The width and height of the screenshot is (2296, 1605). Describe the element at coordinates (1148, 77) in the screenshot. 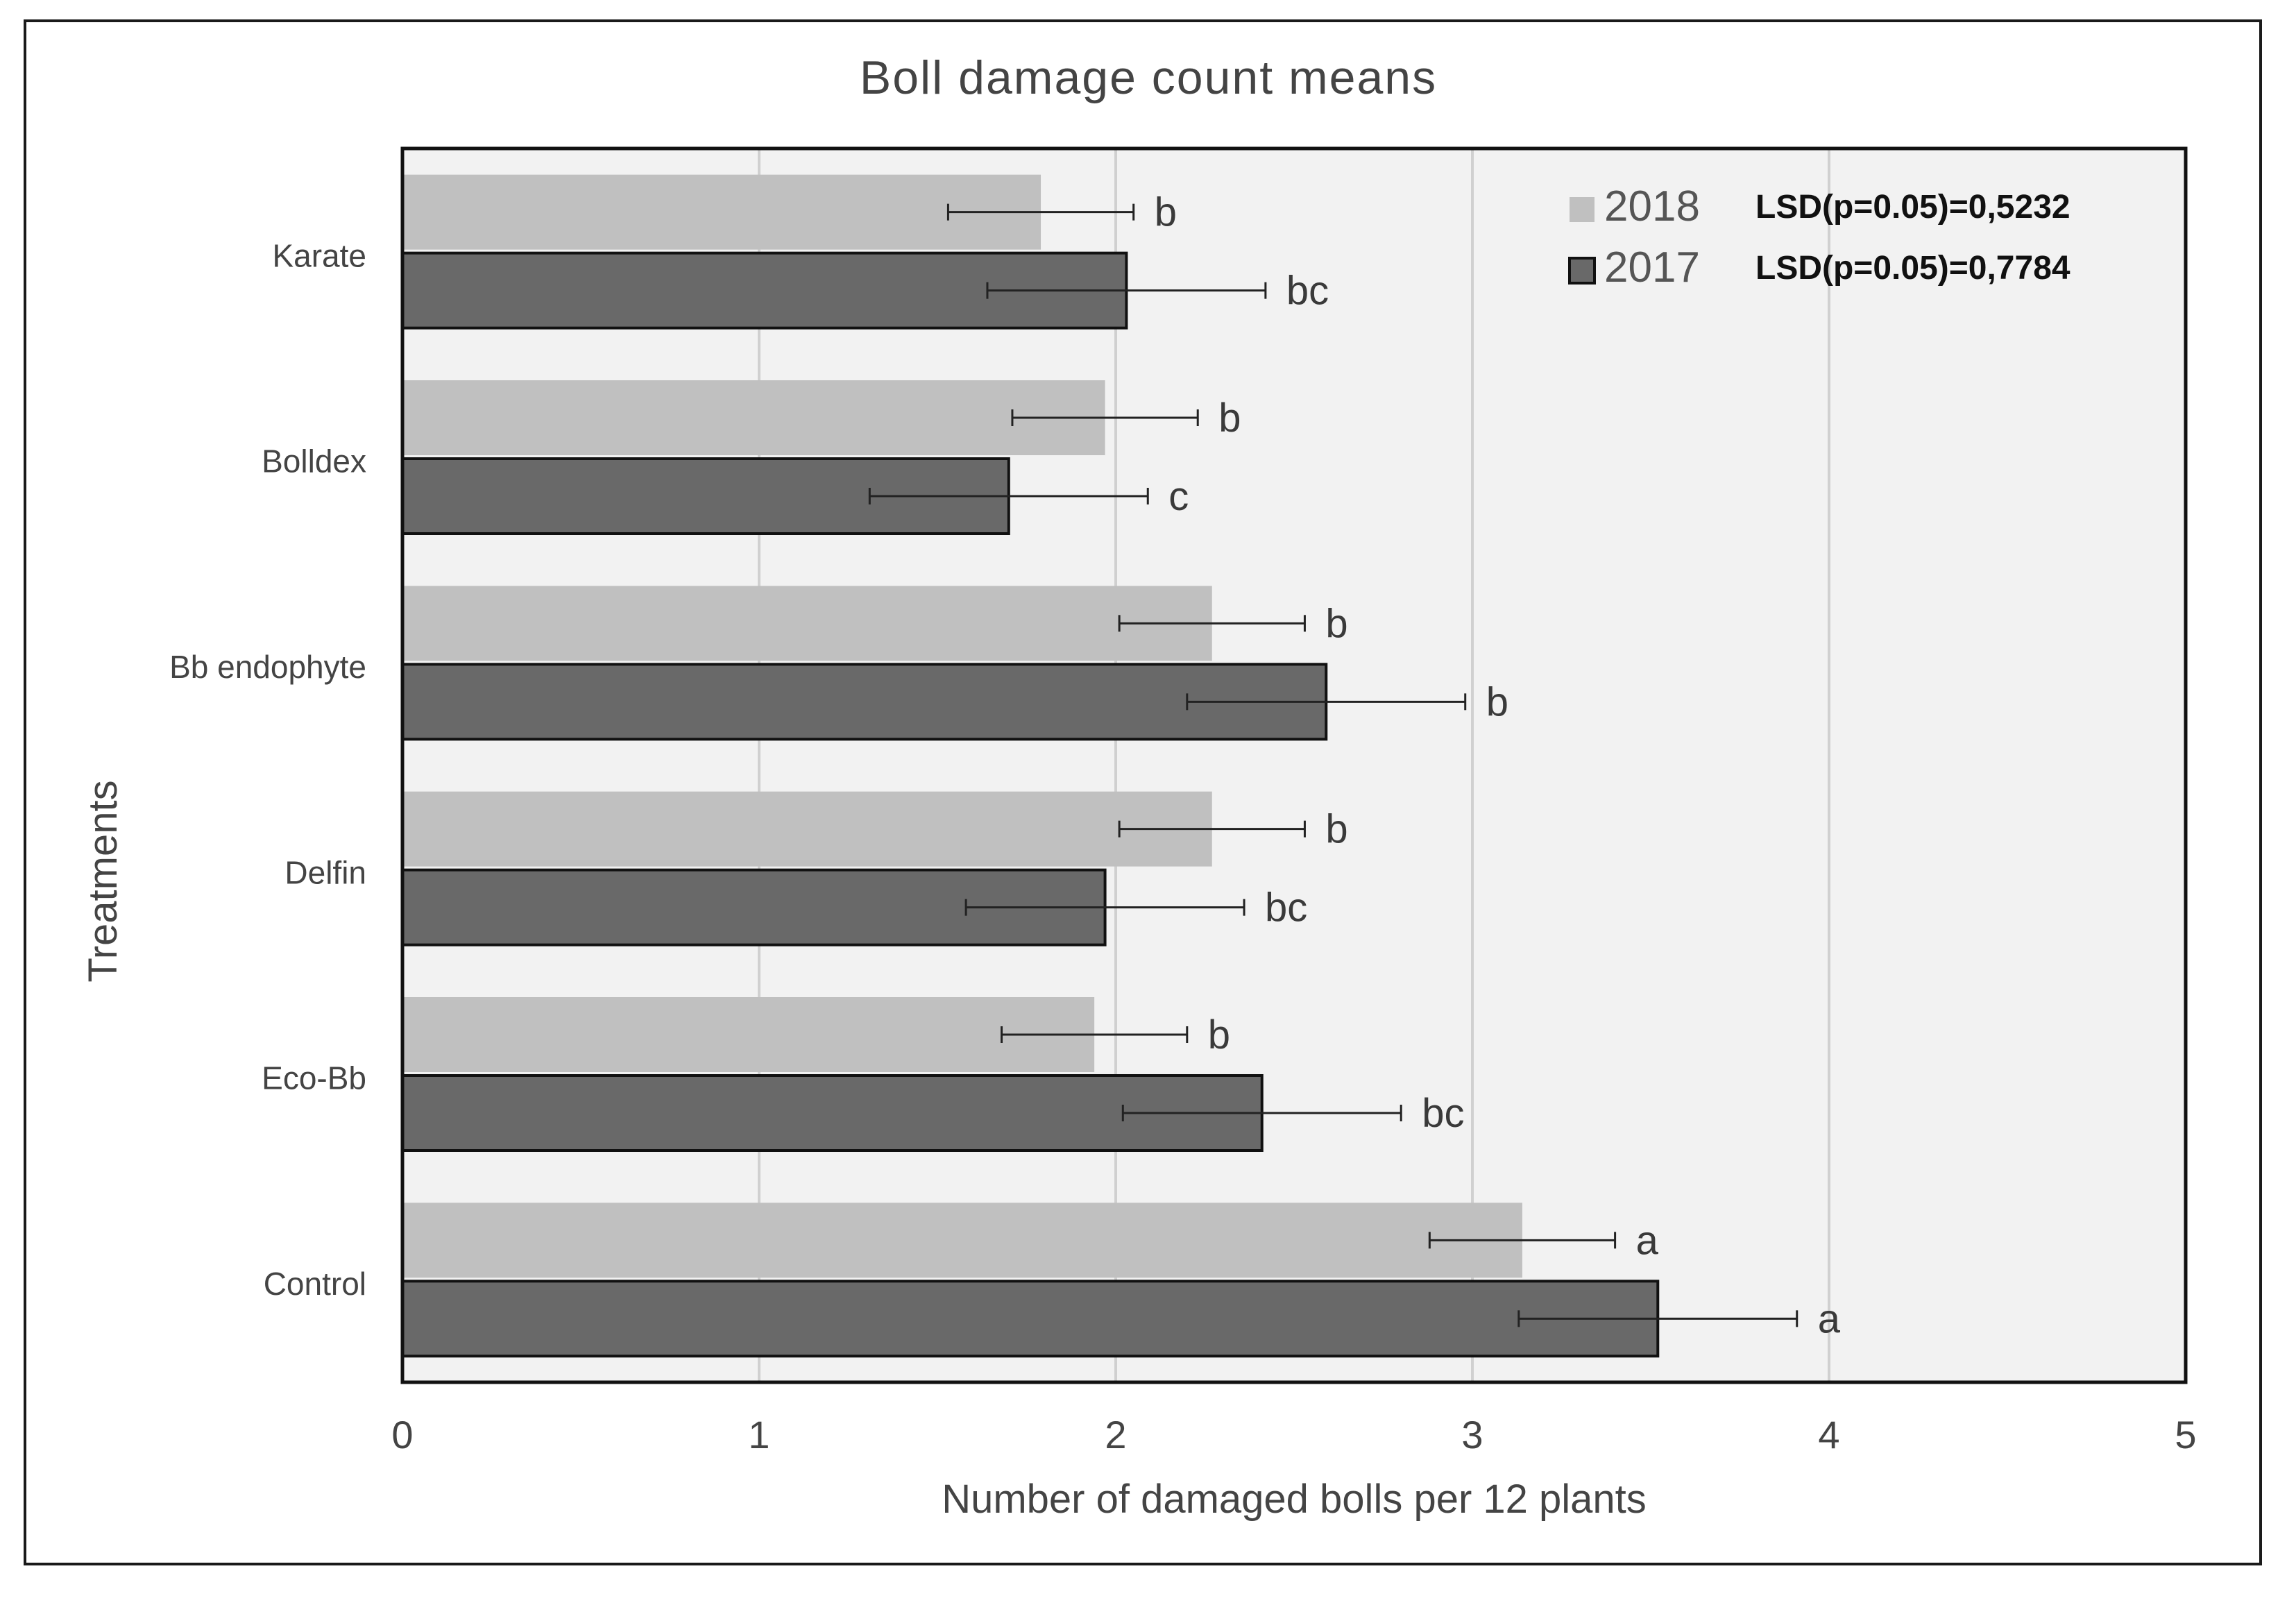

I see `chart-title: Boll damage count means` at that location.